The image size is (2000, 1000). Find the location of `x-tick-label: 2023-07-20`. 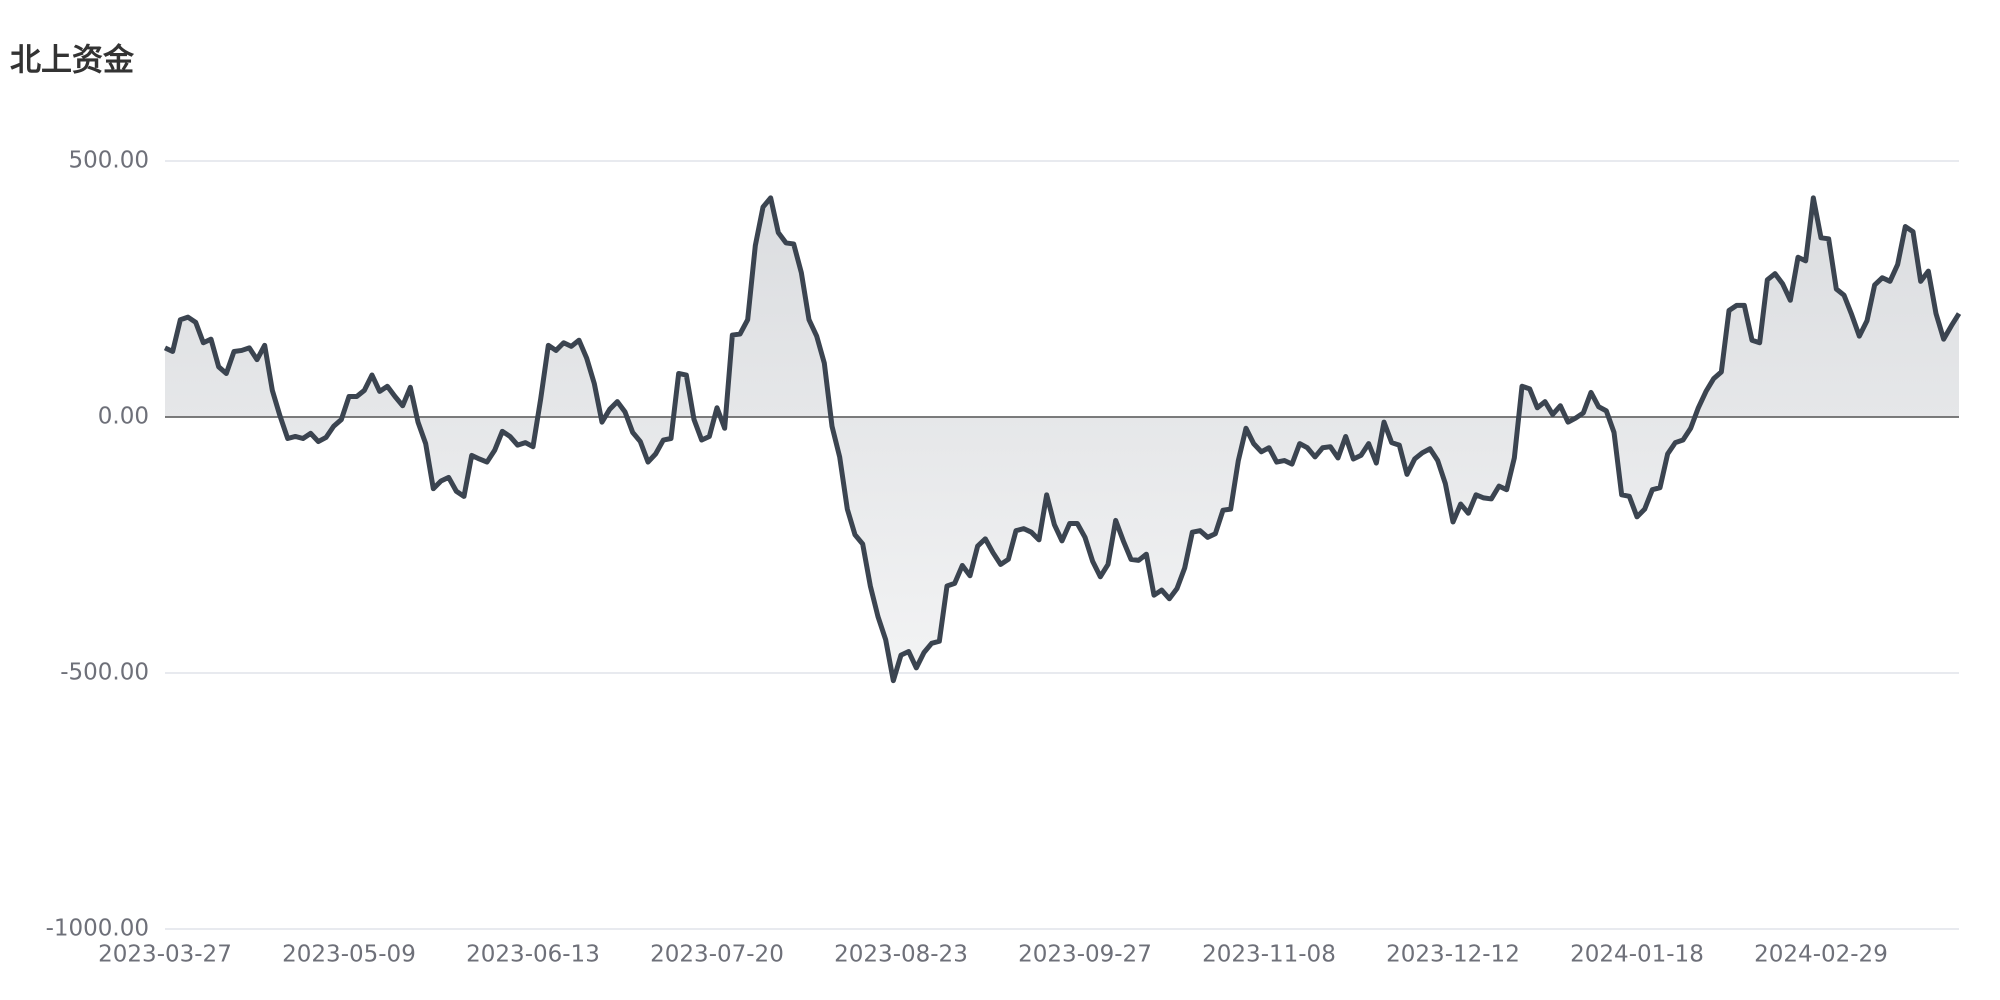

x-tick-label: 2023-07-20 is located at coordinates (717, 955).